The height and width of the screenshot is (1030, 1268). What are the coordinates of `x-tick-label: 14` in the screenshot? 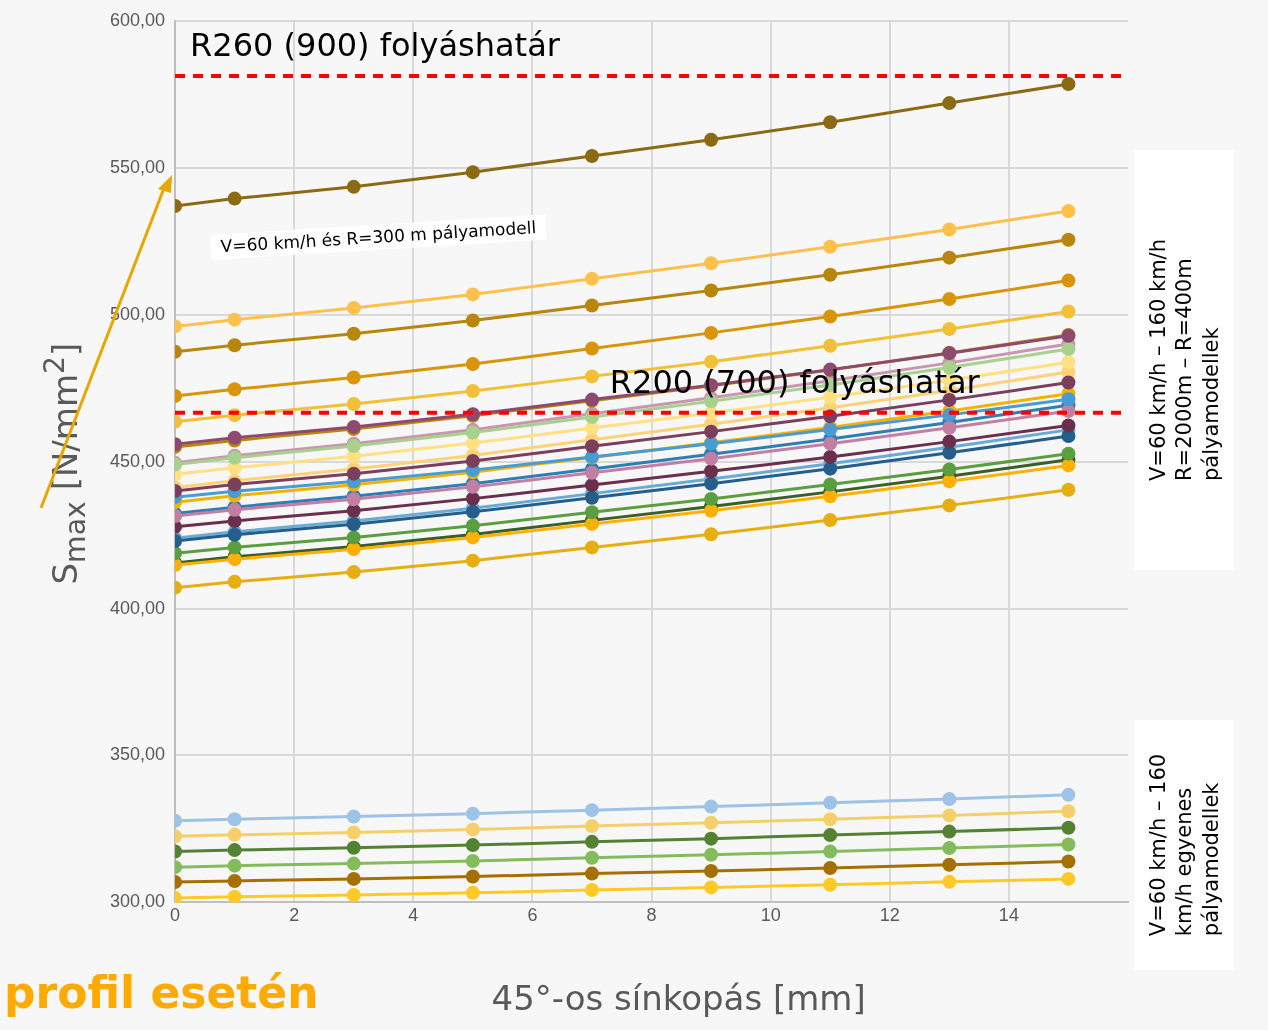 It's located at (1008, 915).